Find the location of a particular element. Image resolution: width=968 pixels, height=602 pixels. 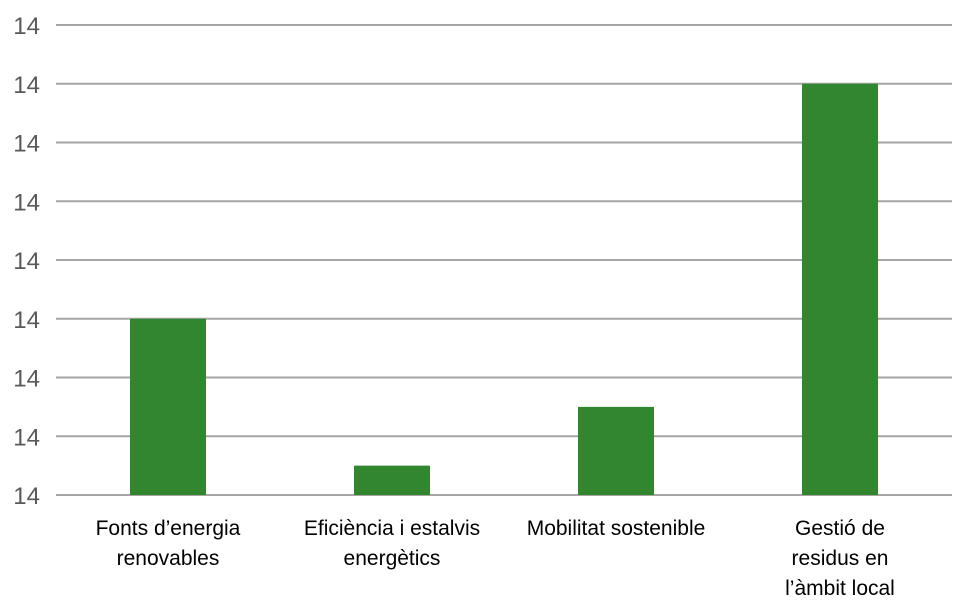

x-category-label-line: renovables is located at coordinates (168, 558).